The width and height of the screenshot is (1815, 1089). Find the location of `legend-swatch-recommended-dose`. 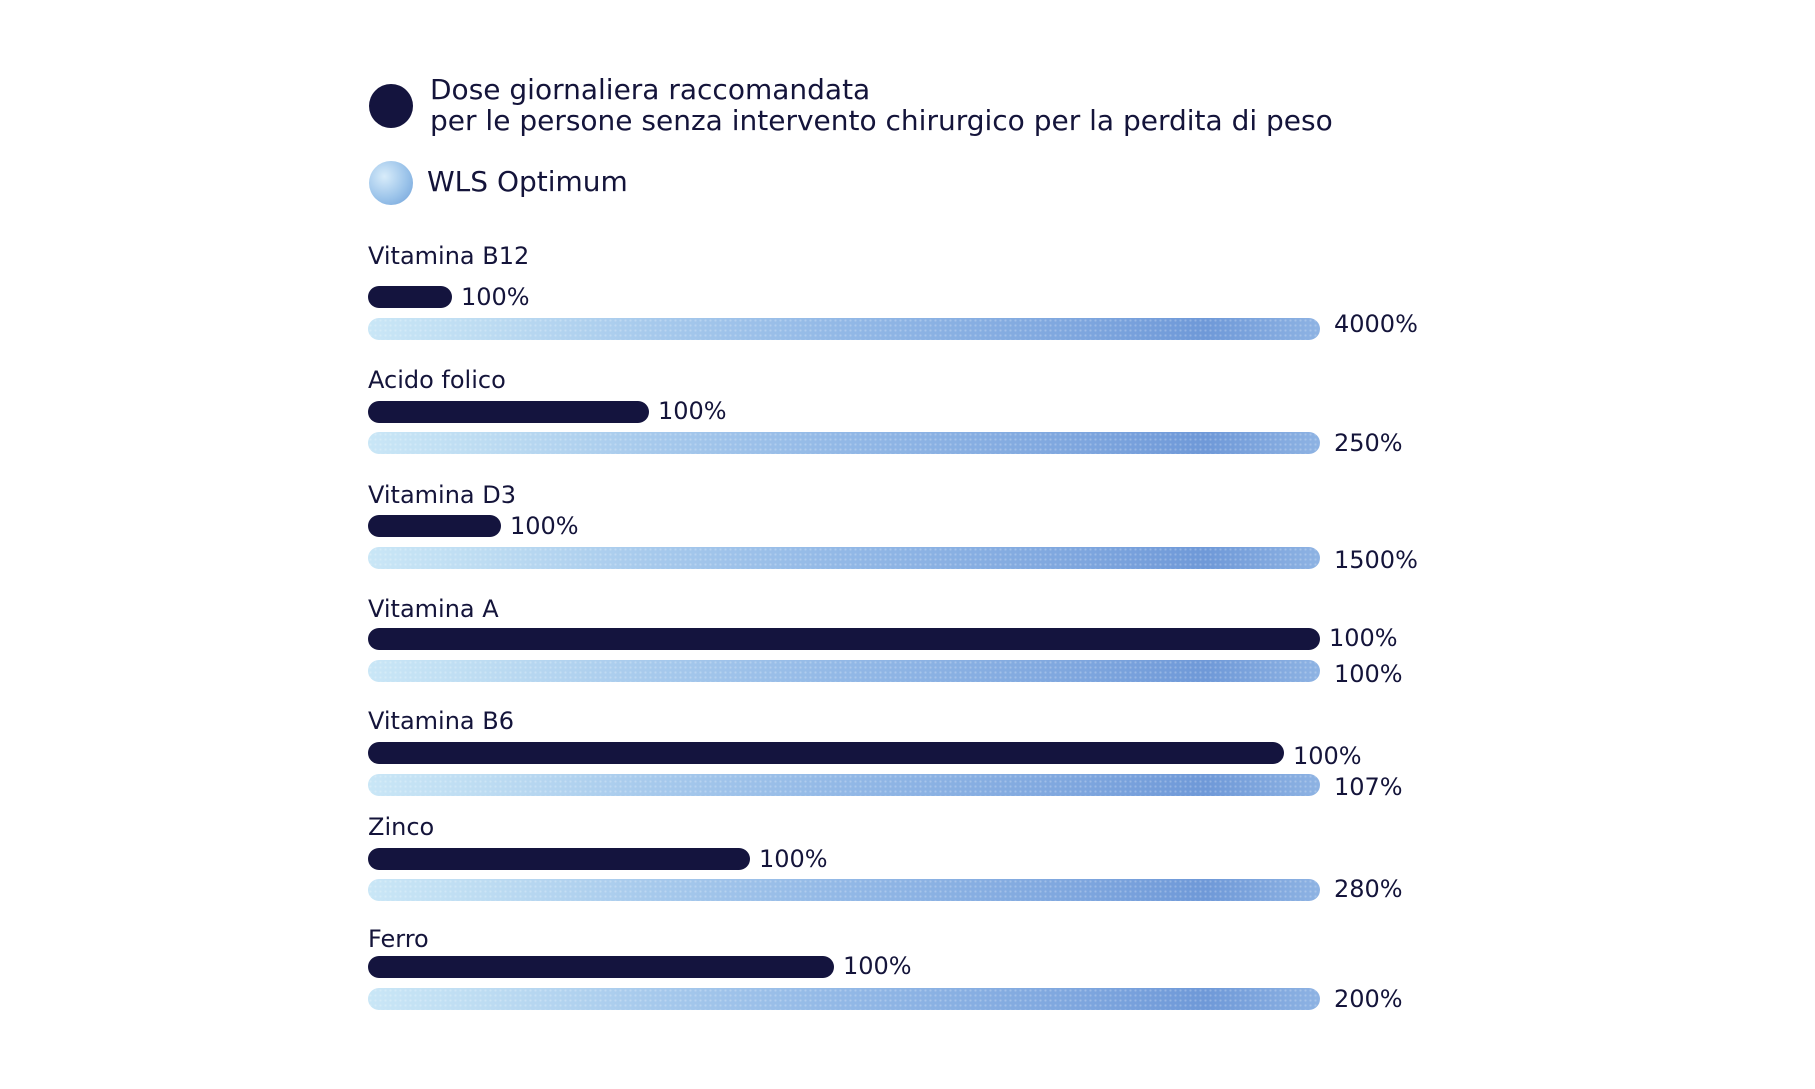

legend-swatch-recommended-dose is located at coordinates (391, 106).